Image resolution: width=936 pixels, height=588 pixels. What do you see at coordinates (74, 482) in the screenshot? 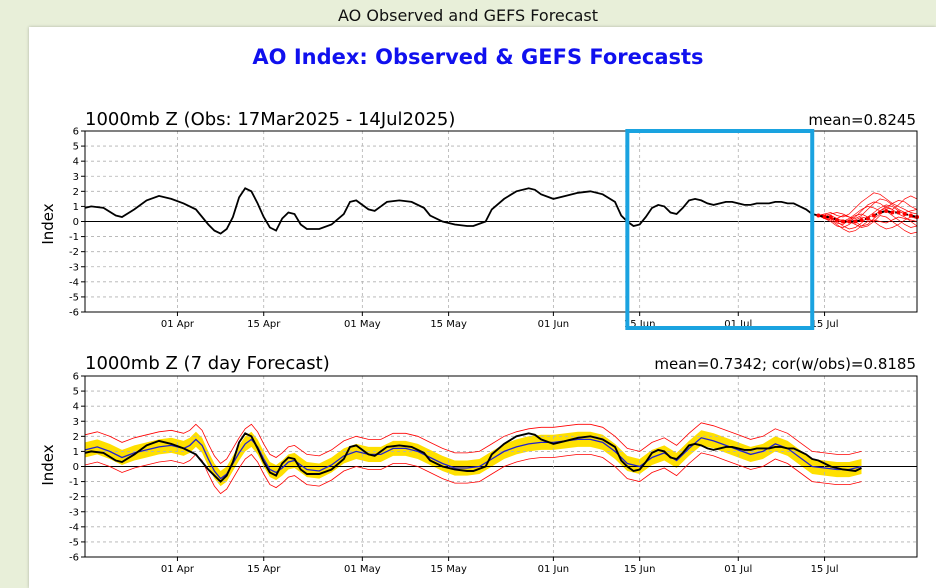
I see `forecast-ytick-label: -1` at bounding box center [74, 482].